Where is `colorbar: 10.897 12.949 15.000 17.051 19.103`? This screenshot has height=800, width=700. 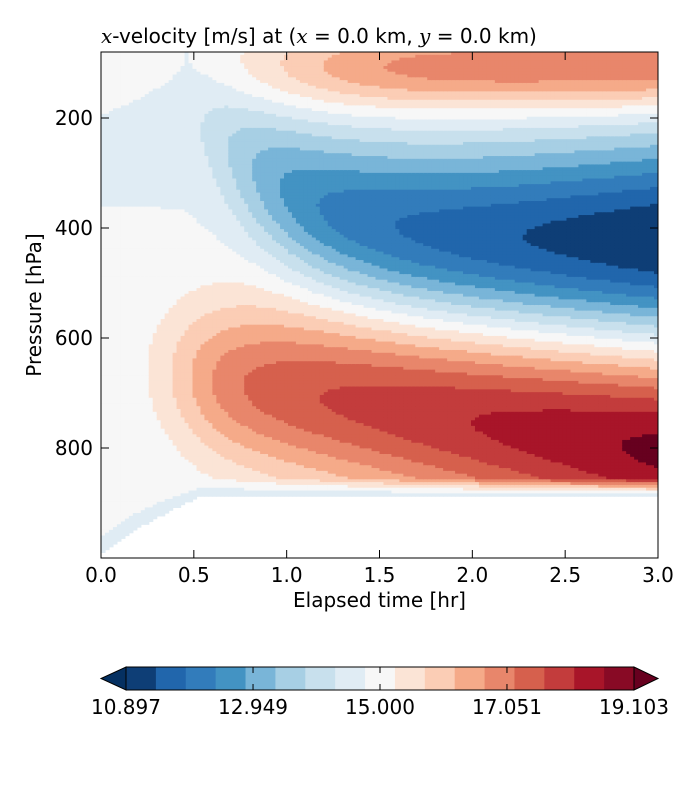 colorbar: 10.897 12.949 15.000 17.051 19.103 is located at coordinates (380, 692).